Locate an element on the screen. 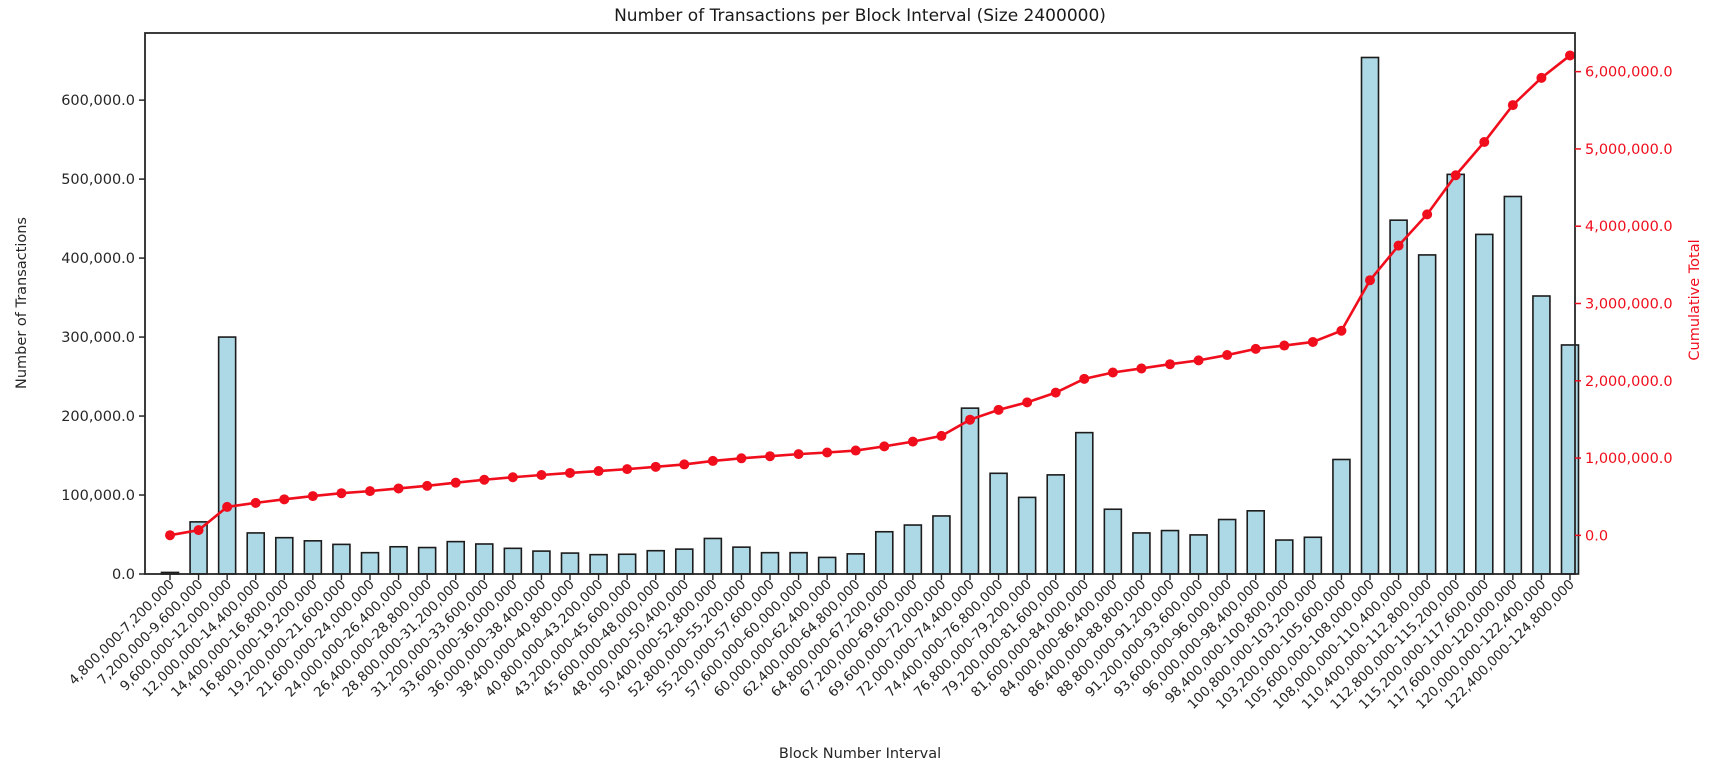 Image resolution: width=1733 pixels, height=780 pixels. y-tick-label-right: 1,000,000.0 is located at coordinates (1629, 459).